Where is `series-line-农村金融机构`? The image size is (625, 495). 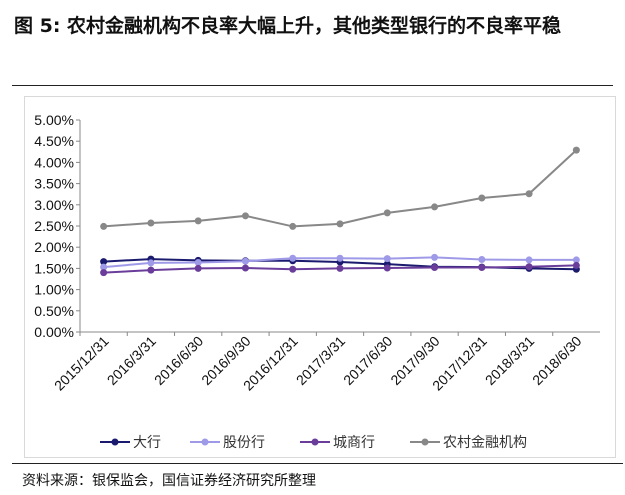
series-line-农村金融机构 is located at coordinates (340, 188).